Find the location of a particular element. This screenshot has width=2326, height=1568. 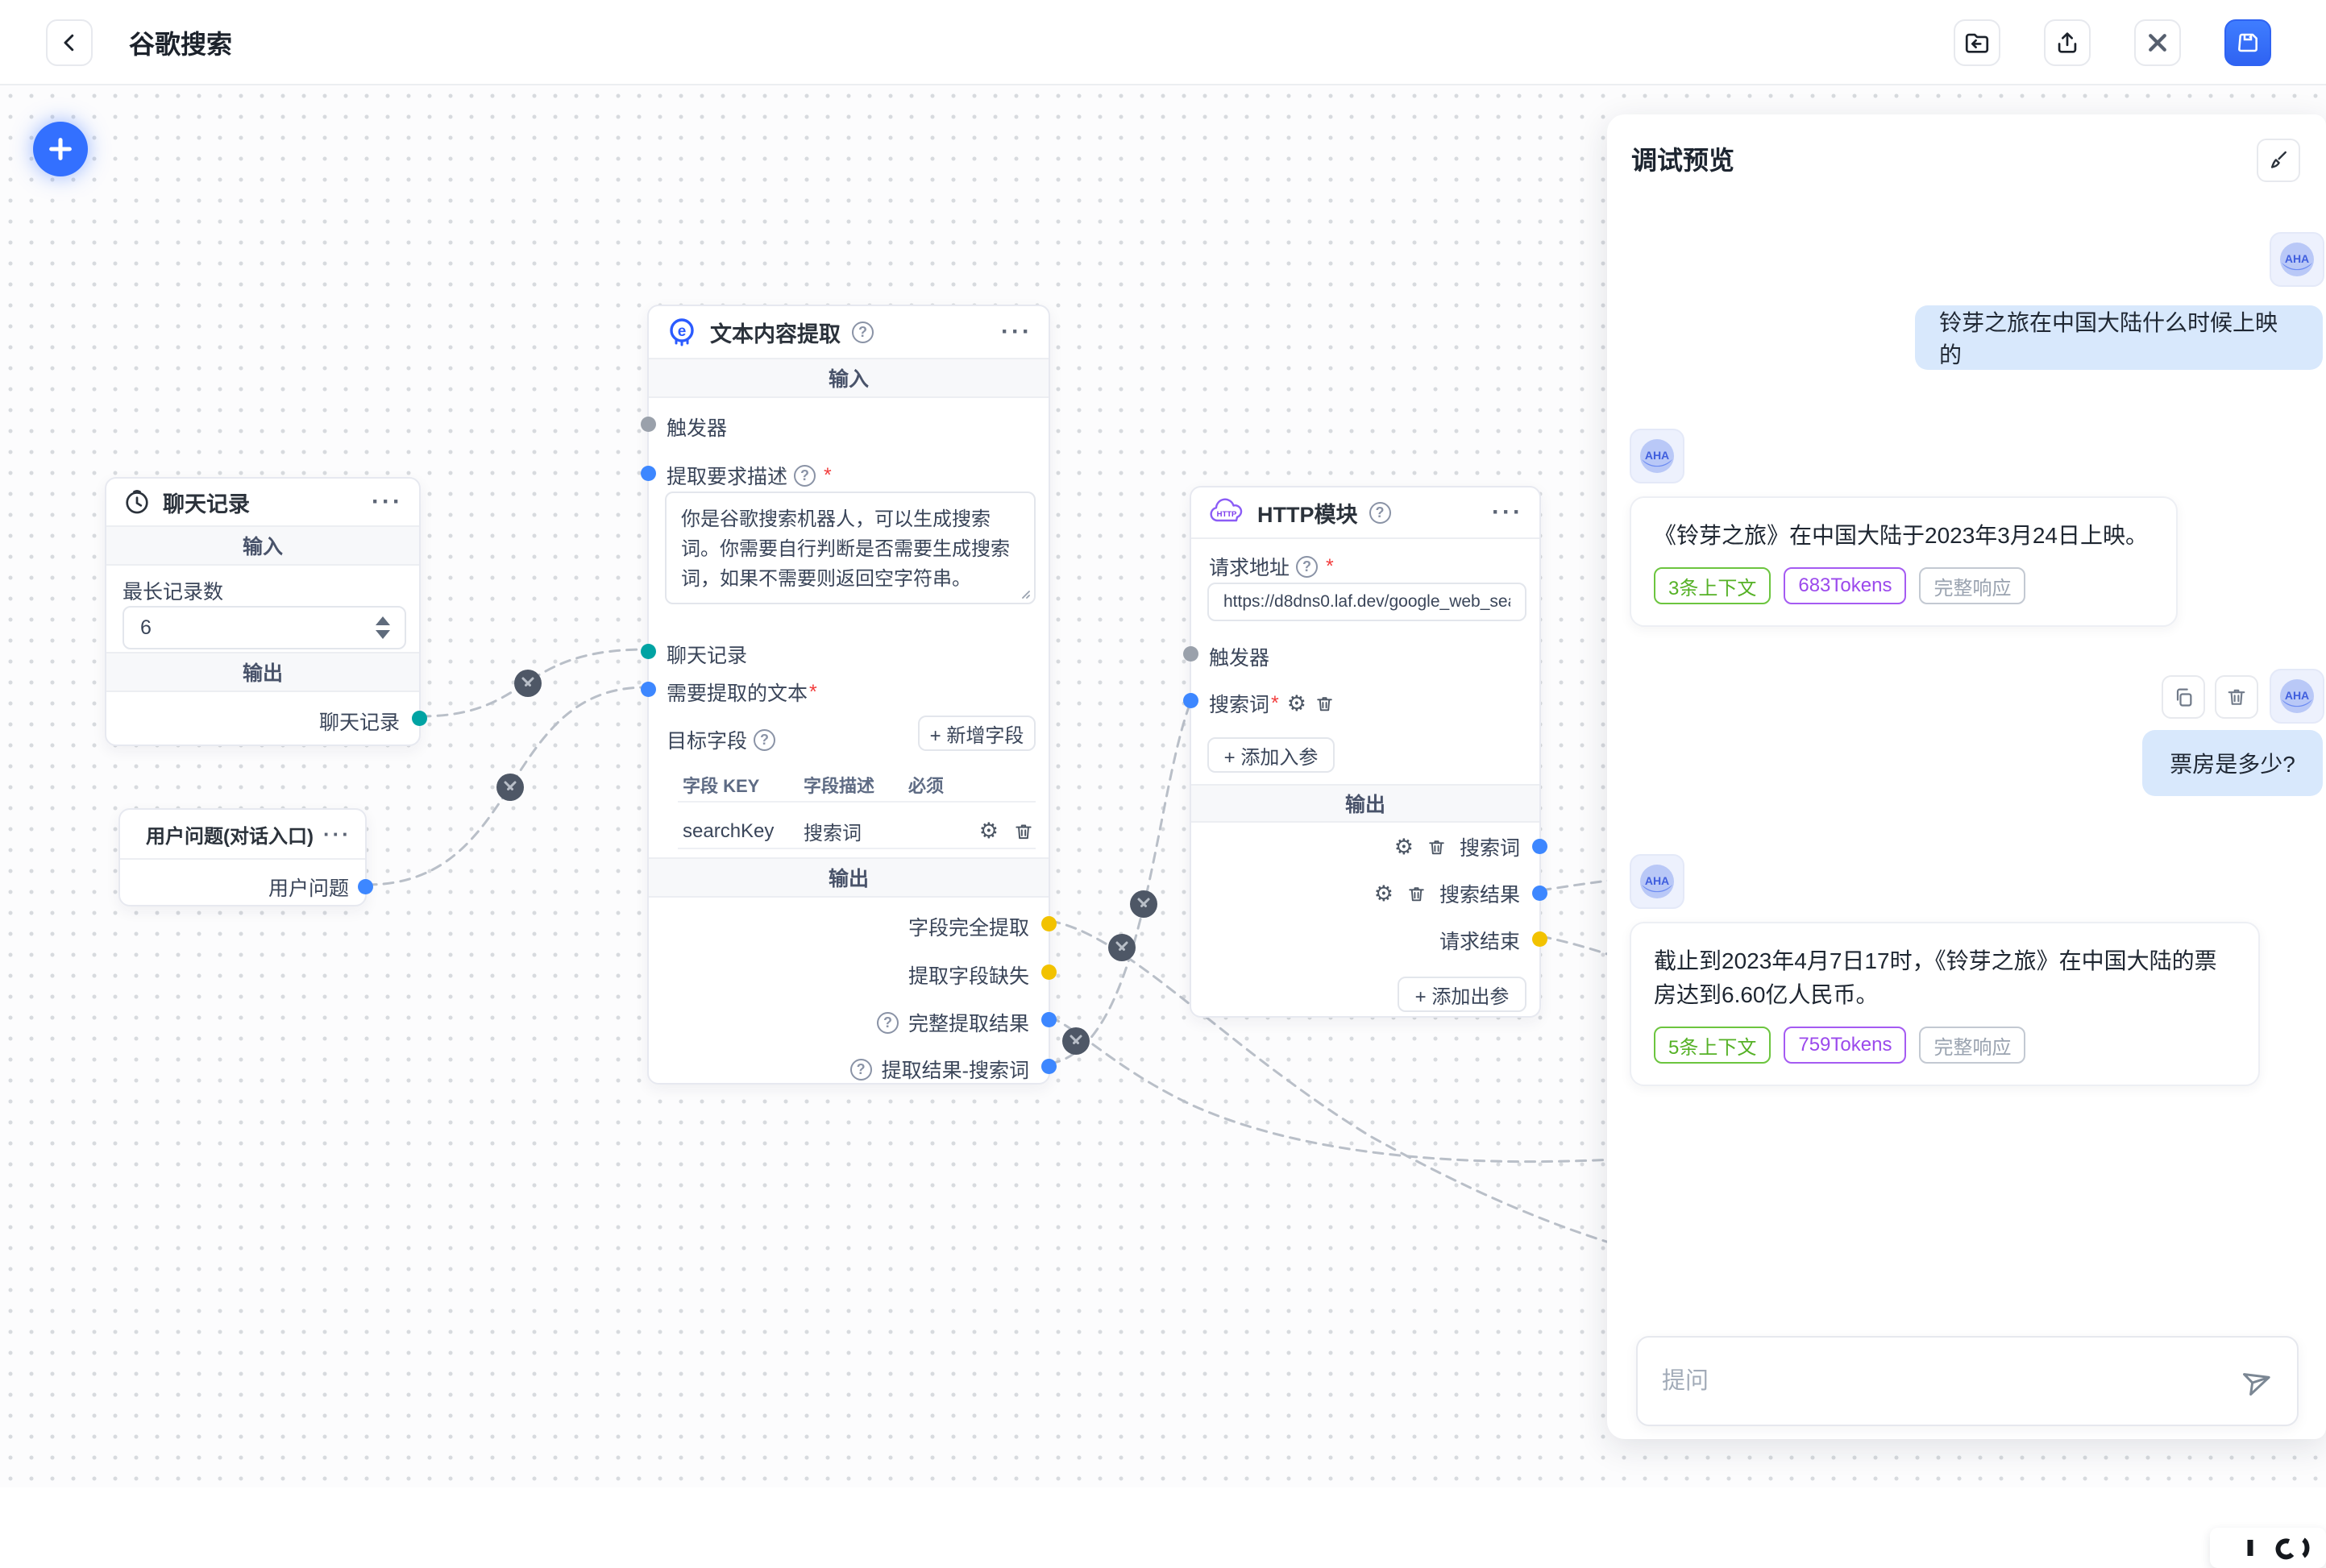

canvas-zoom-toolbar is located at coordinates (2268, 1548).